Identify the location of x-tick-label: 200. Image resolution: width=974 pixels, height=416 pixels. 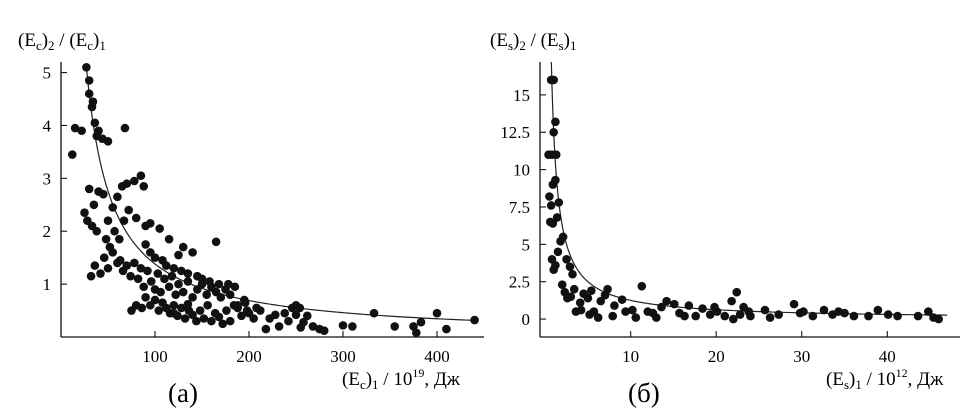
(249, 356).